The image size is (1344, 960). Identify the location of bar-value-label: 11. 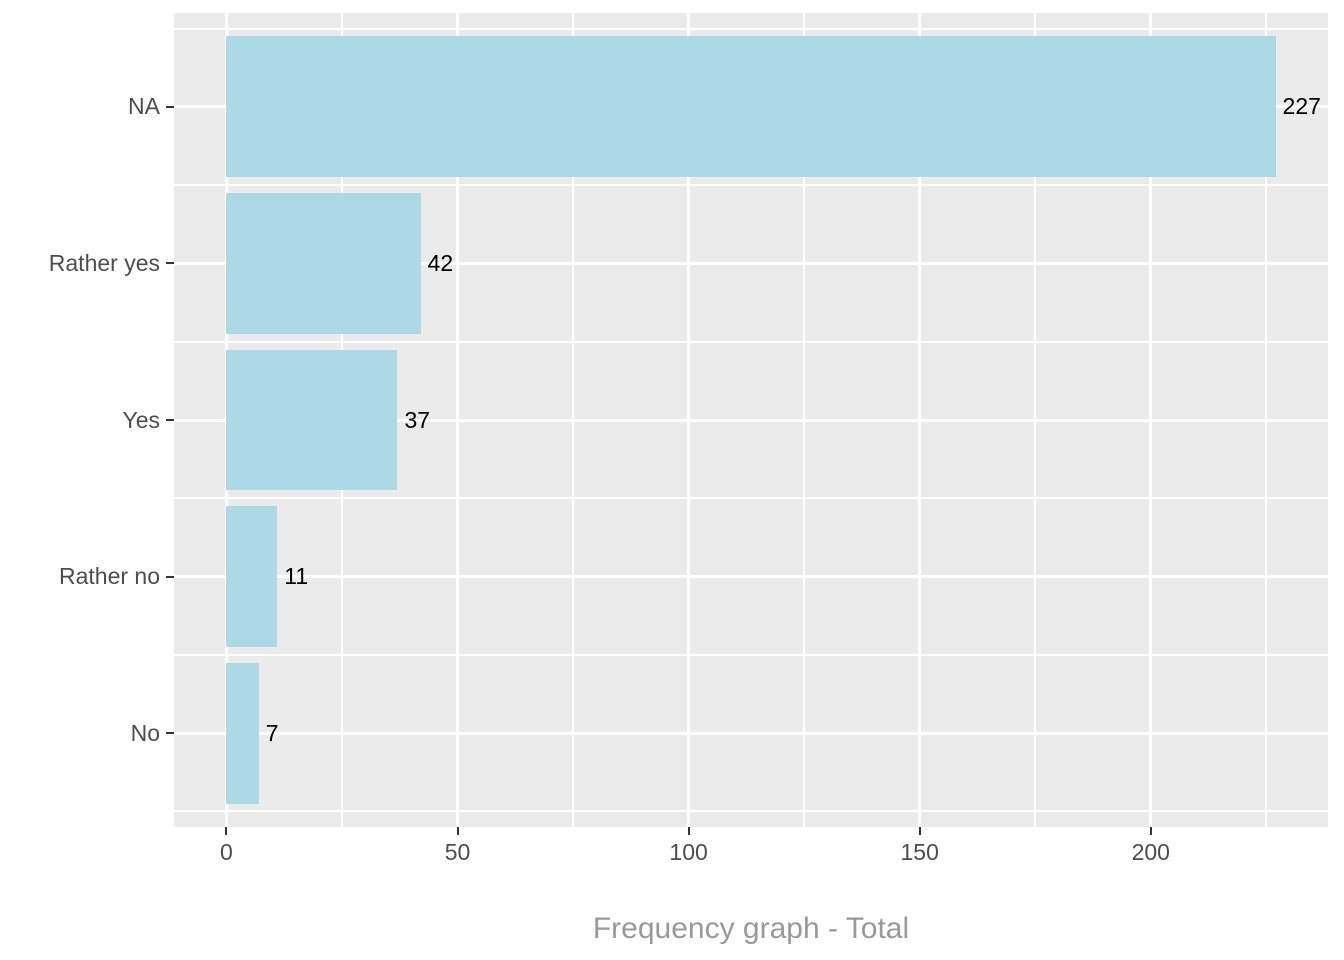
(296, 576).